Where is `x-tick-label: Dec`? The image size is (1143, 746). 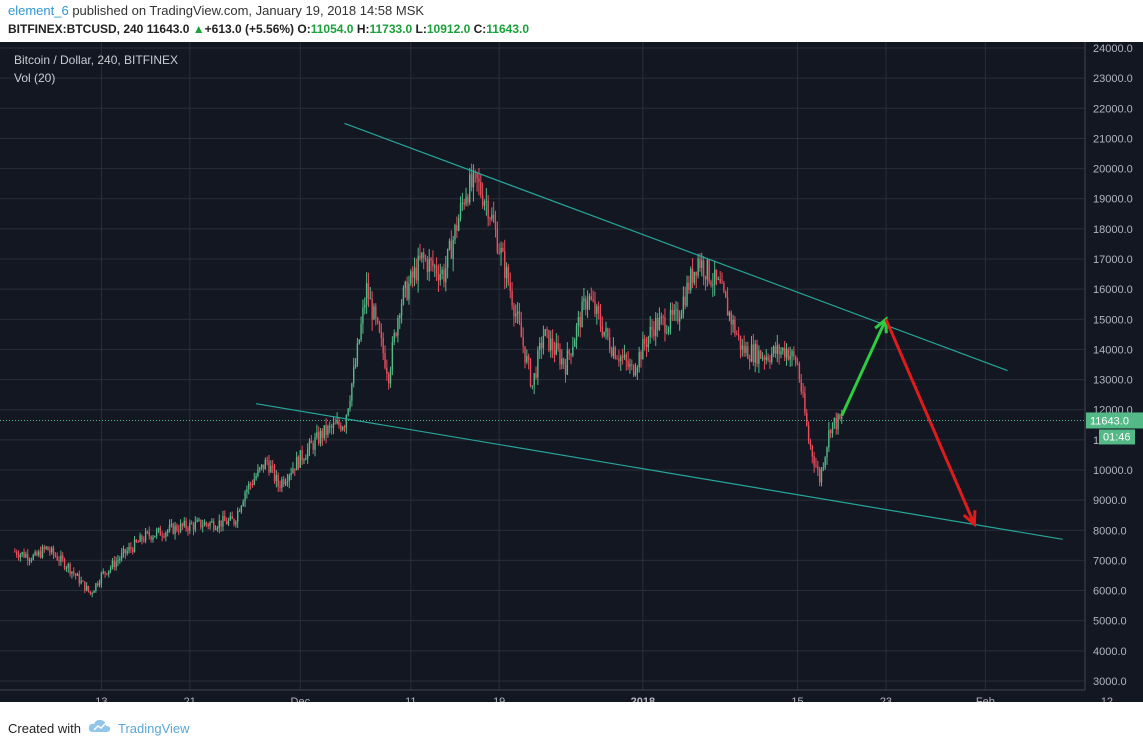 x-tick-label: Dec is located at coordinates (301, 699).